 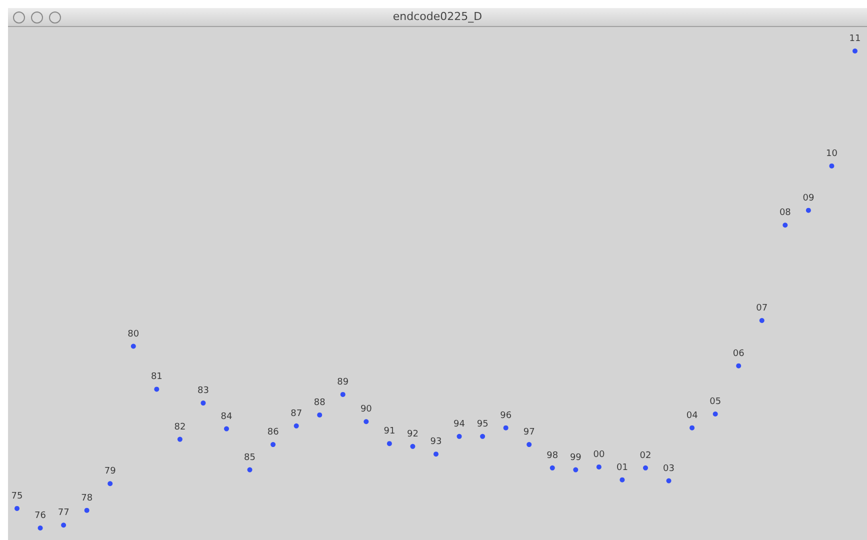 What do you see at coordinates (646, 455) in the screenshot?
I see `x-tick-label: 02` at bounding box center [646, 455].